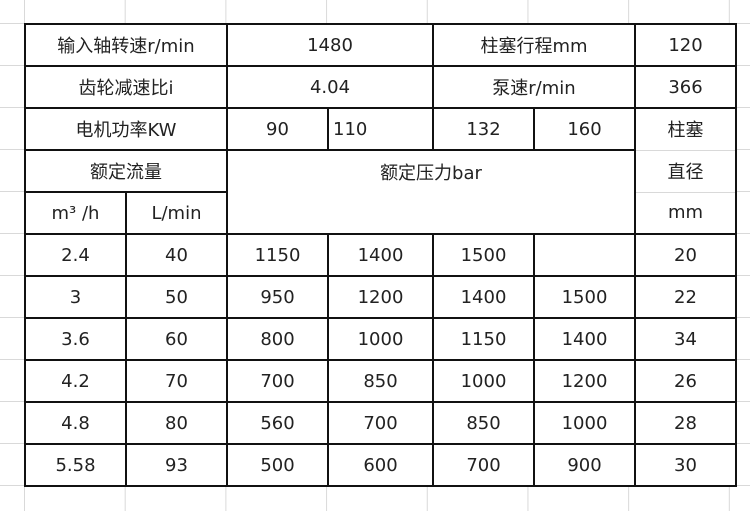 The width and height of the screenshot is (750, 511). Describe the element at coordinates (176, 423) in the screenshot. I see `table-cell: 80` at that location.